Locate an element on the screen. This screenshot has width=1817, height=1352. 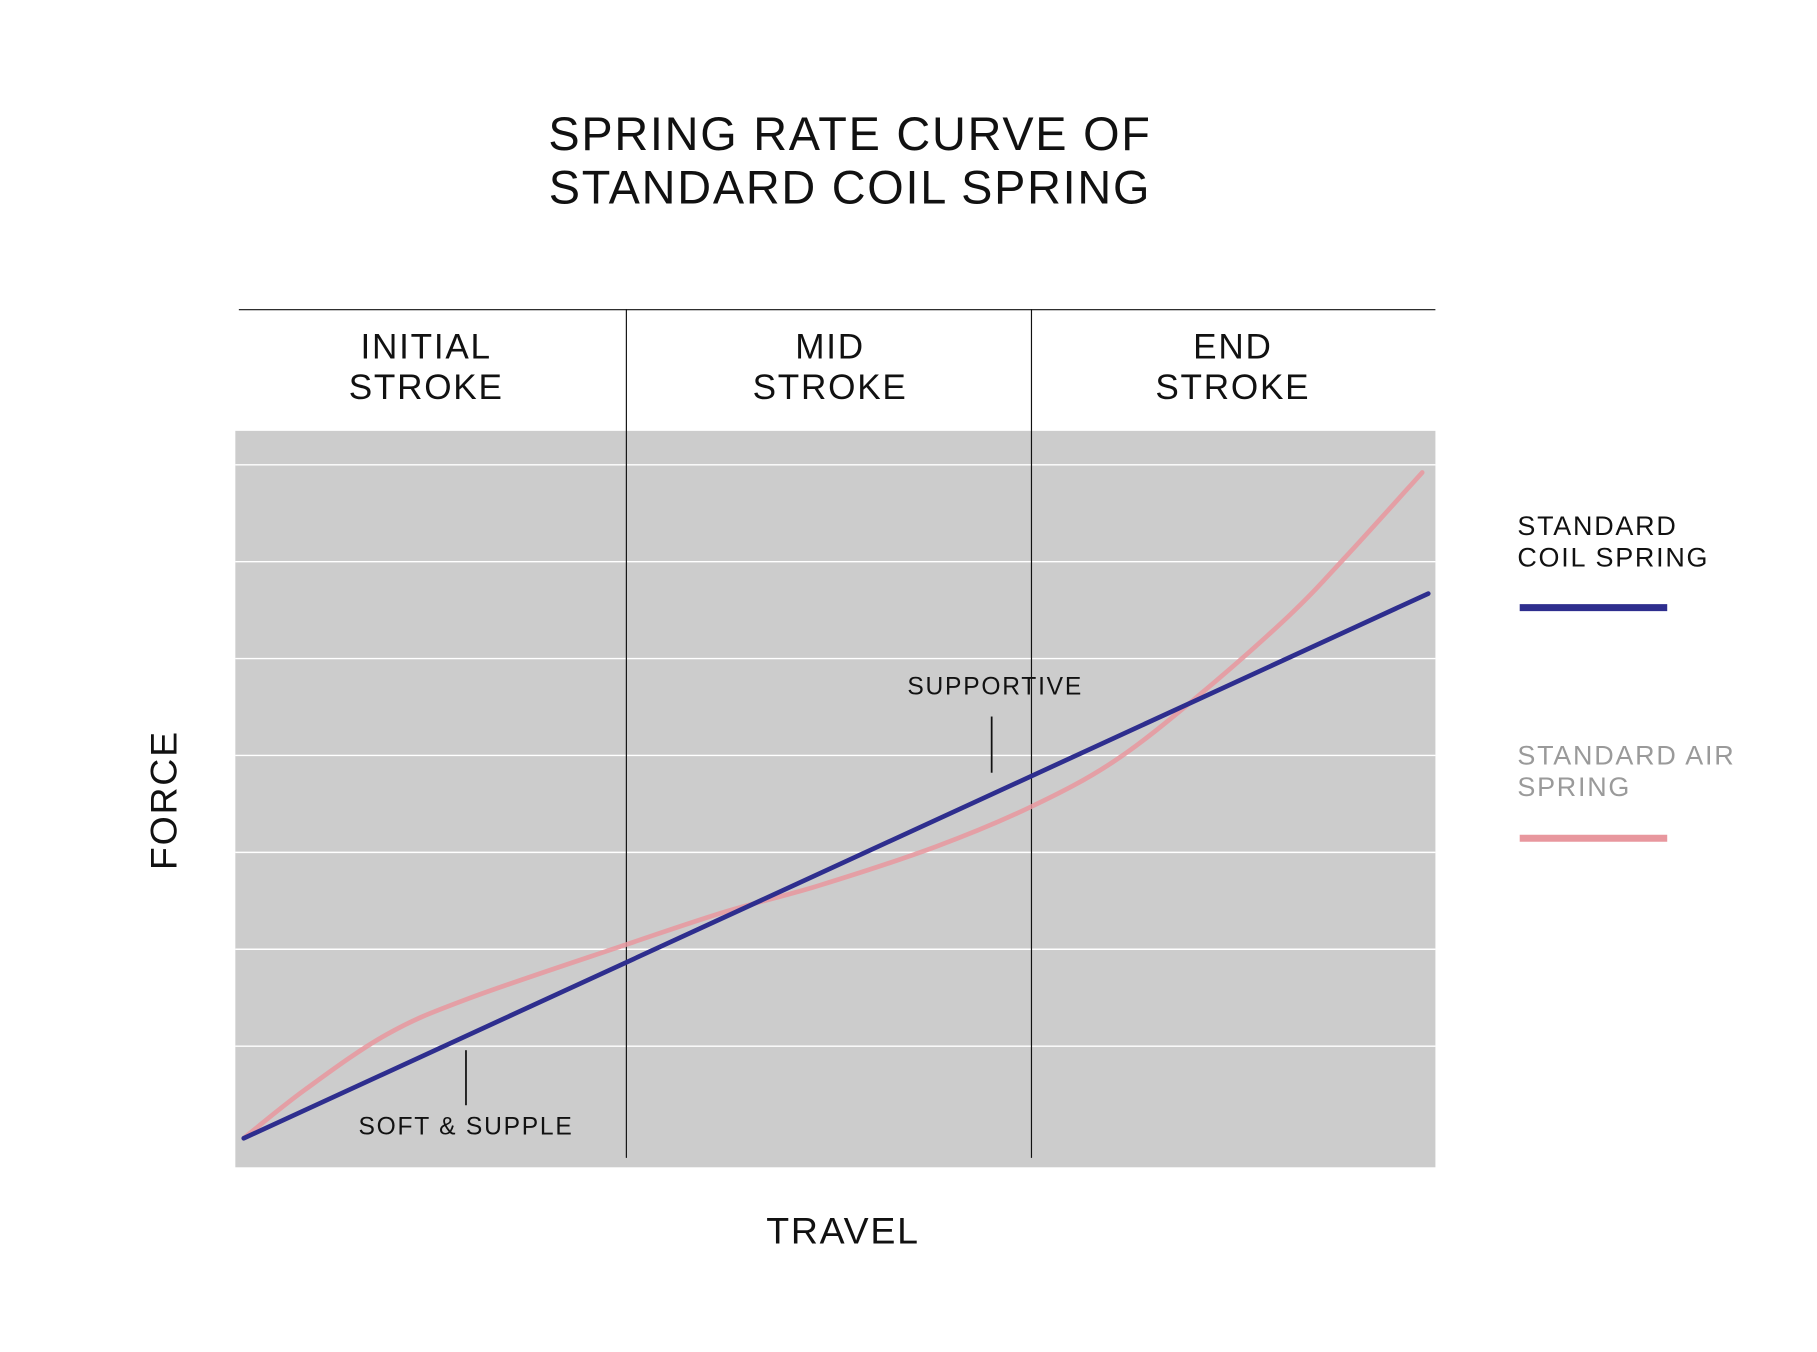
annotation: SUPPORTIVE is located at coordinates (995, 687).